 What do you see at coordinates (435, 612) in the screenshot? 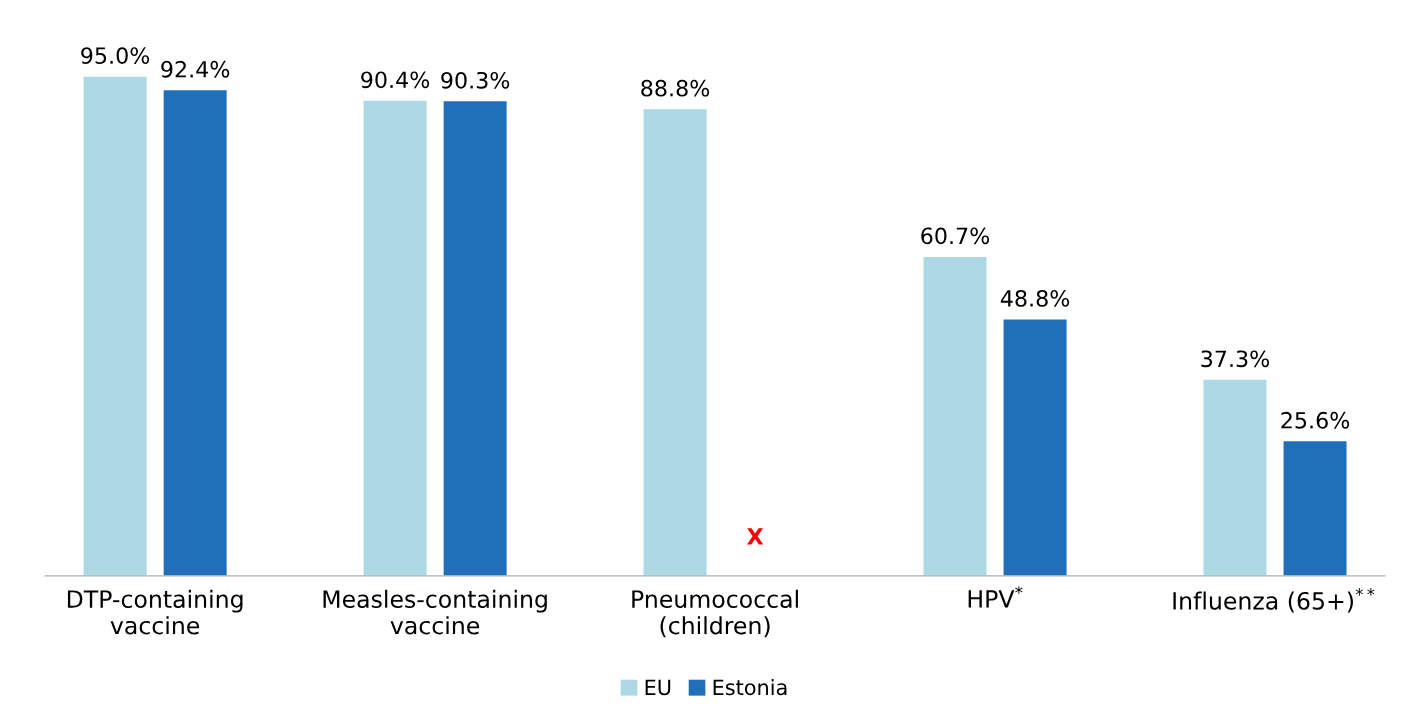
I see `x-tick-label: Measles-containing vaccine` at bounding box center [435, 612].